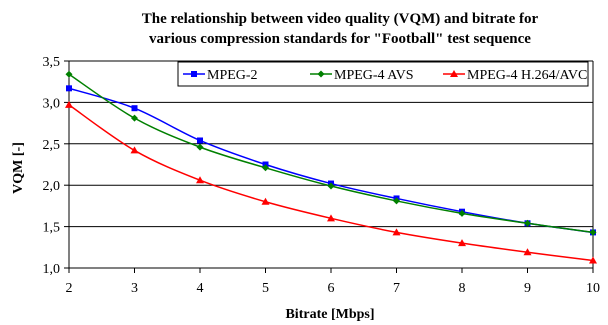 This screenshot has width=608, height=325. I want to click on legend-box, so click(383, 74).